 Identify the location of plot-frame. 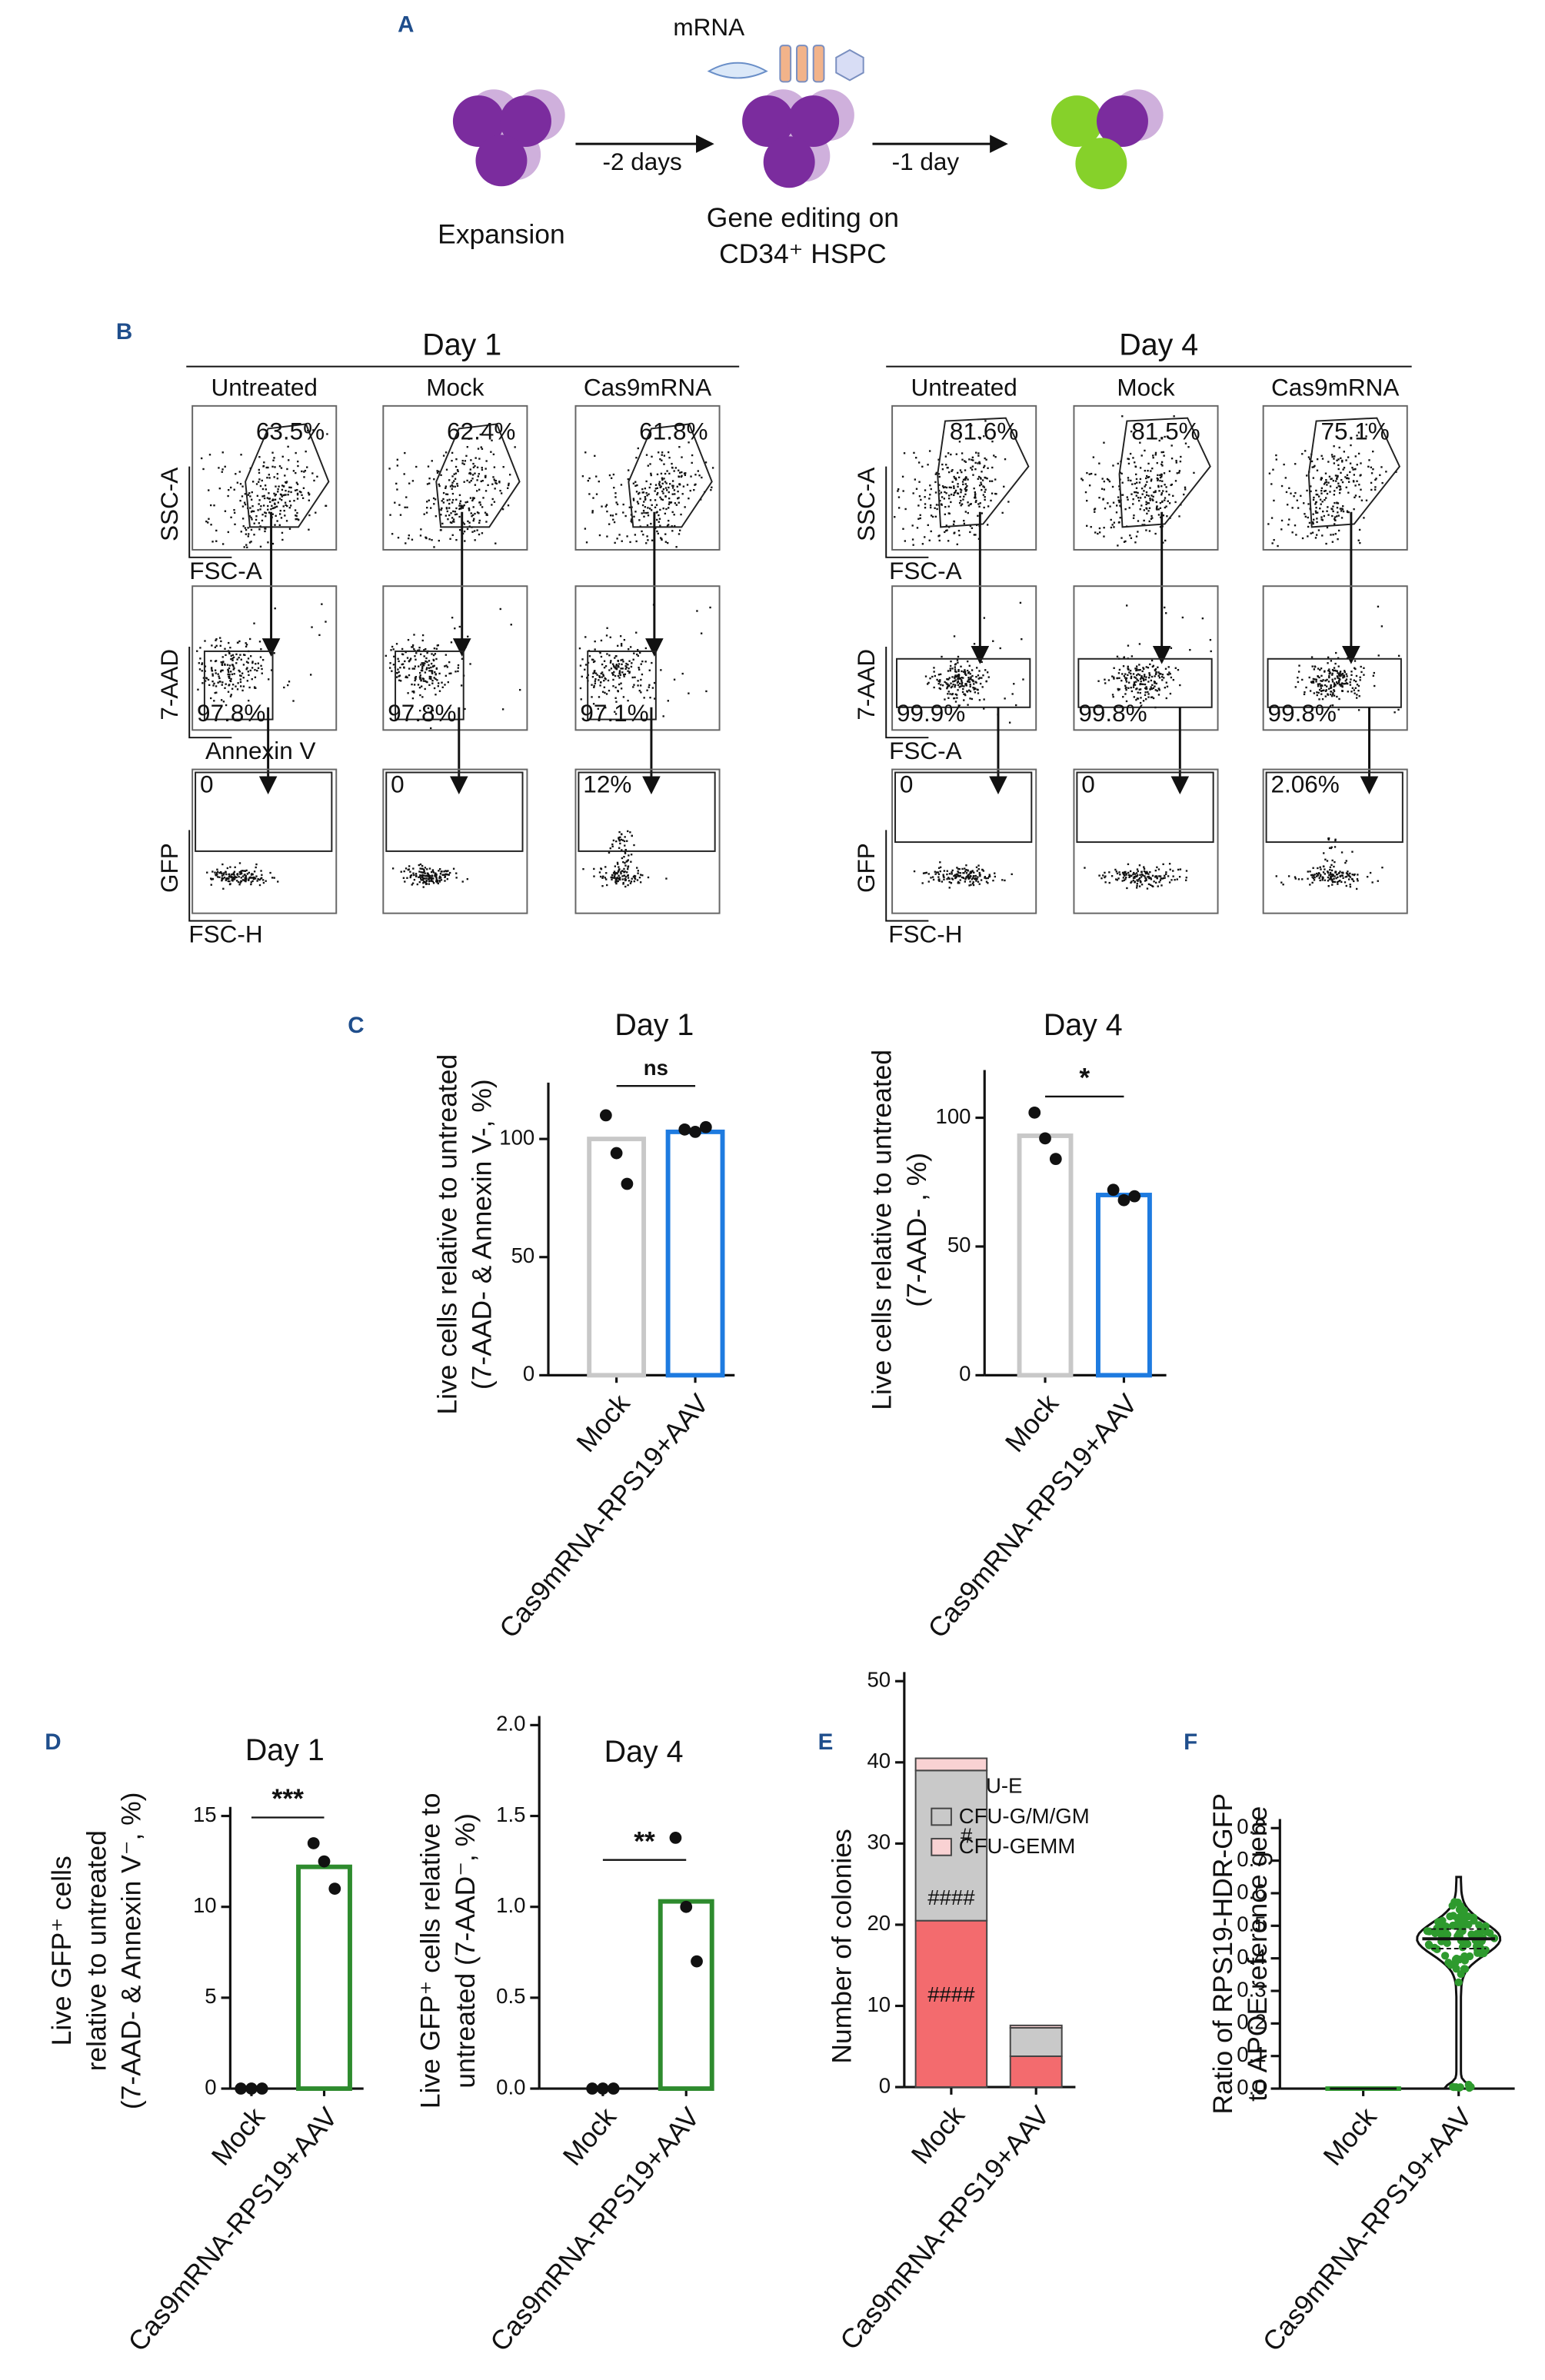
(964, 477).